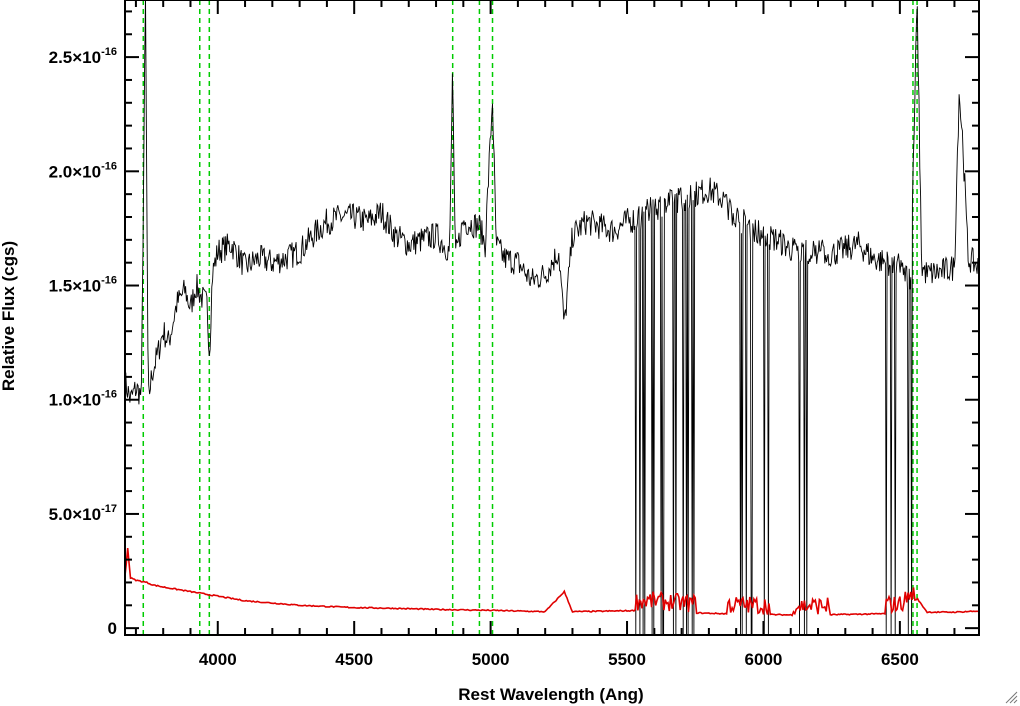 This screenshot has width=1020, height=706. Describe the element at coordinates (900, 659) in the screenshot. I see `x-tick-label: 6500` at that location.